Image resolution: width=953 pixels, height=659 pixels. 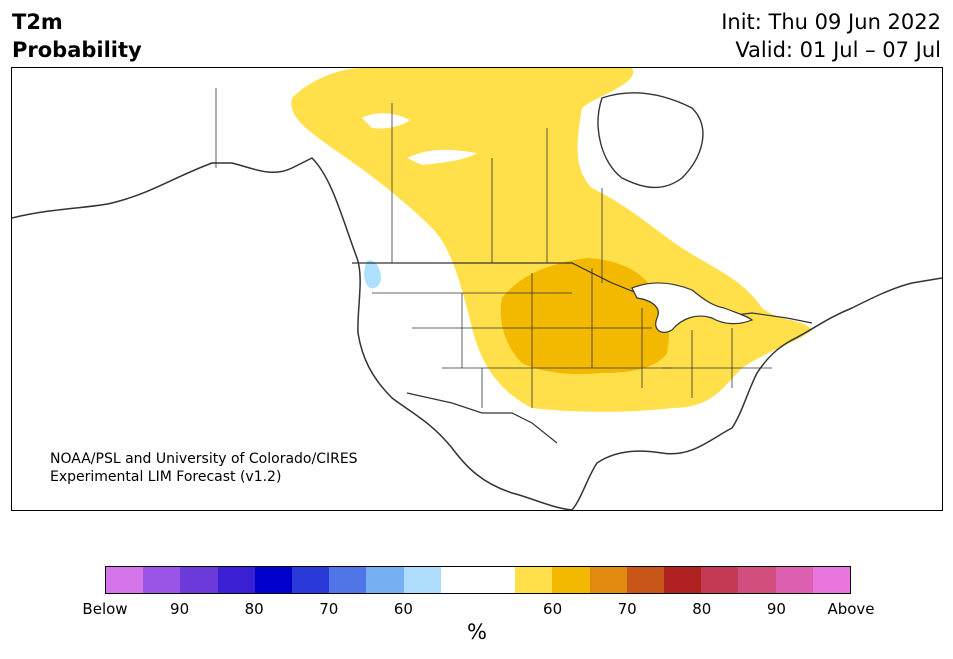 What do you see at coordinates (105, 609) in the screenshot?
I see `colorbar-tick-label: Below` at bounding box center [105, 609].